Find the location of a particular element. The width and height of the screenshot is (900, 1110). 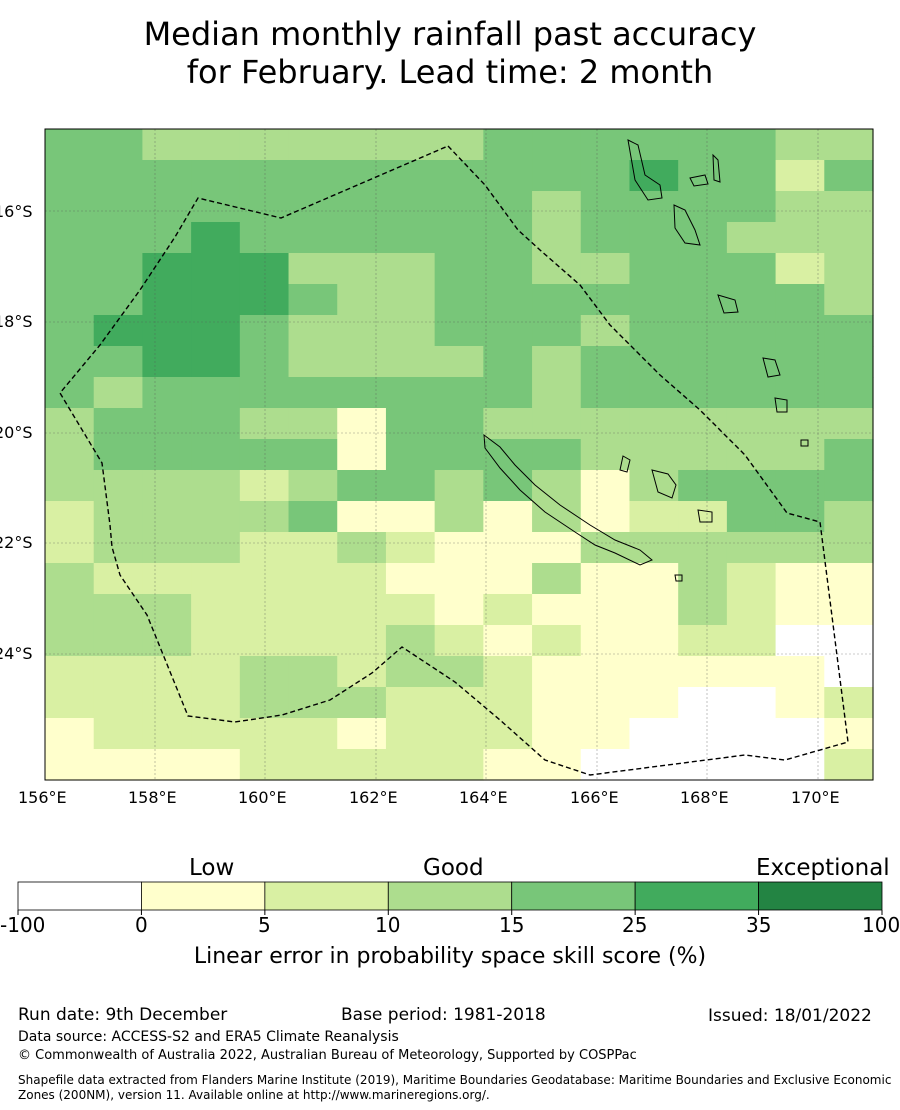

colorbar-category-good: Good is located at coordinates (453, 868).